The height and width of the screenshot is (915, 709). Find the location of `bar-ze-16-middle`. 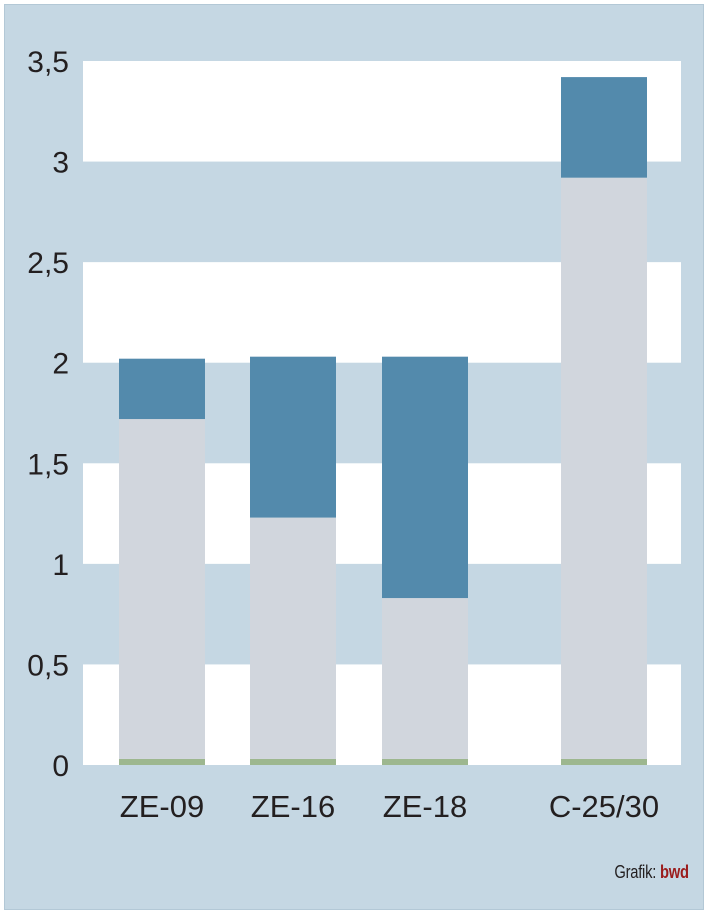

bar-ze-16-middle is located at coordinates (293, 638).